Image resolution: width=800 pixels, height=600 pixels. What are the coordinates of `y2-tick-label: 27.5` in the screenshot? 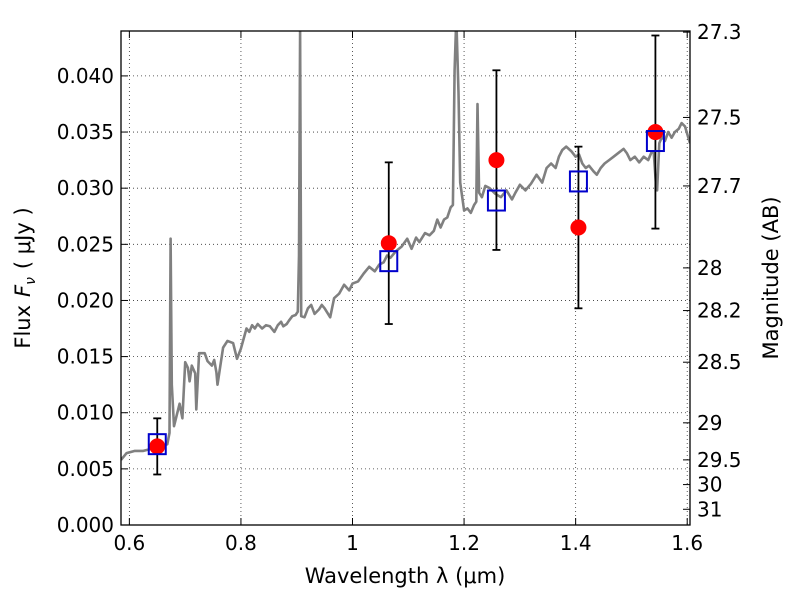 It's located at (719, 117).